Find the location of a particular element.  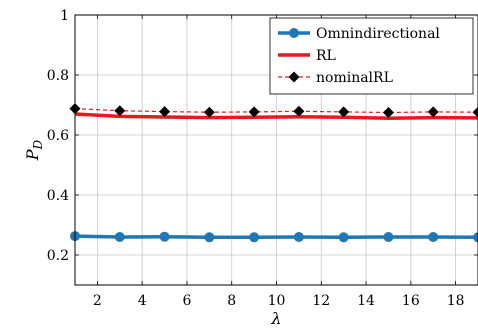

x-tick-label: 16 is located at coordinates (411, 301).